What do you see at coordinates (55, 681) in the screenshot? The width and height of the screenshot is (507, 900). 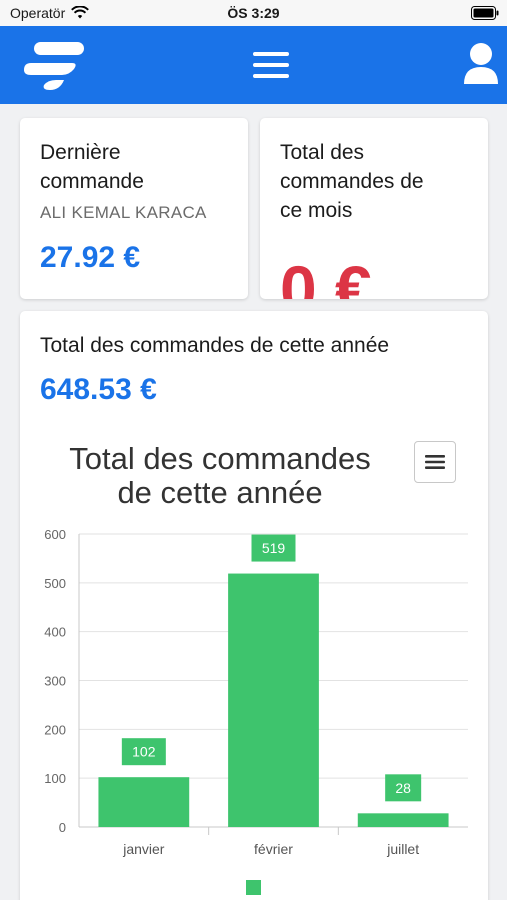 I see `y-tick-label: 300` at bounding box center [55, 681].